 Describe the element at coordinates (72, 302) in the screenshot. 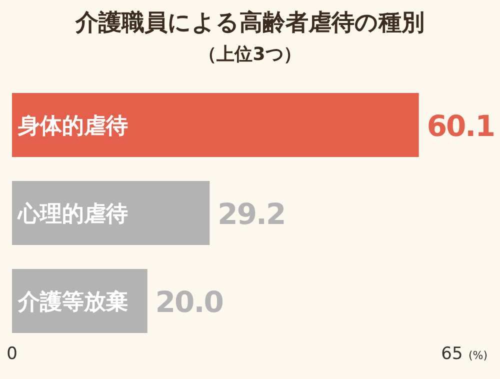

I see `y-tick-label: 介護等放棄` at that location.